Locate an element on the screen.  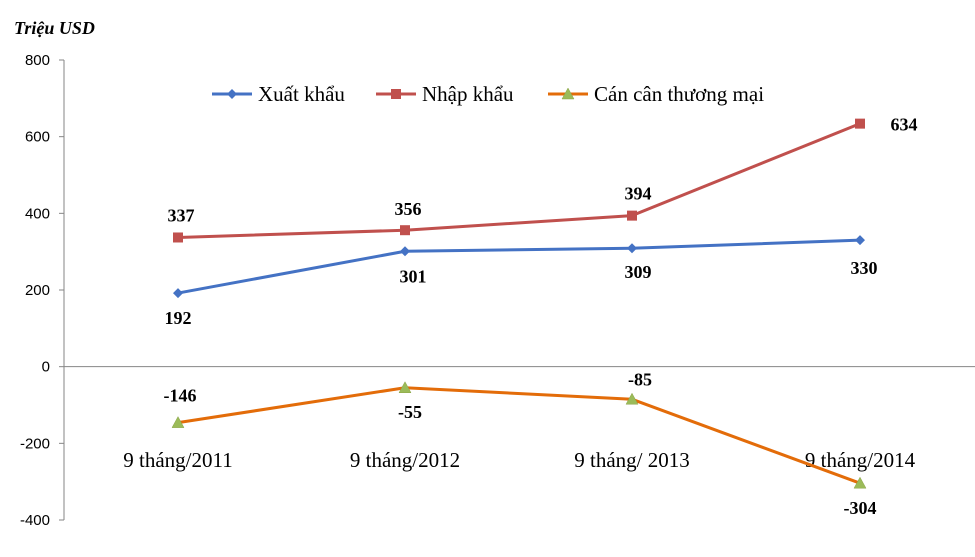
data-label: -304 is located at coordinates (860, 508).